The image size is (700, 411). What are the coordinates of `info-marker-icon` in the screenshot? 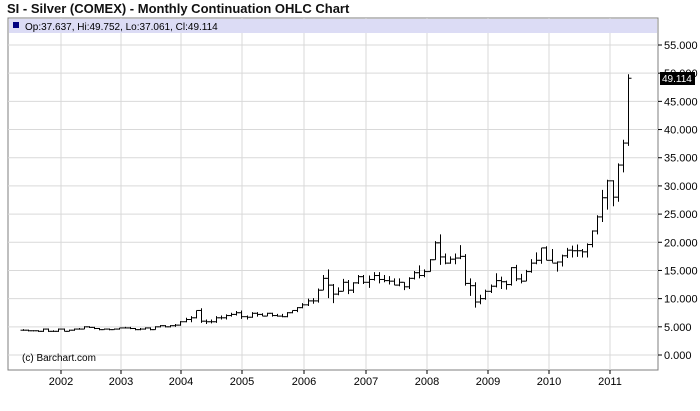 It's located at (16, 25).